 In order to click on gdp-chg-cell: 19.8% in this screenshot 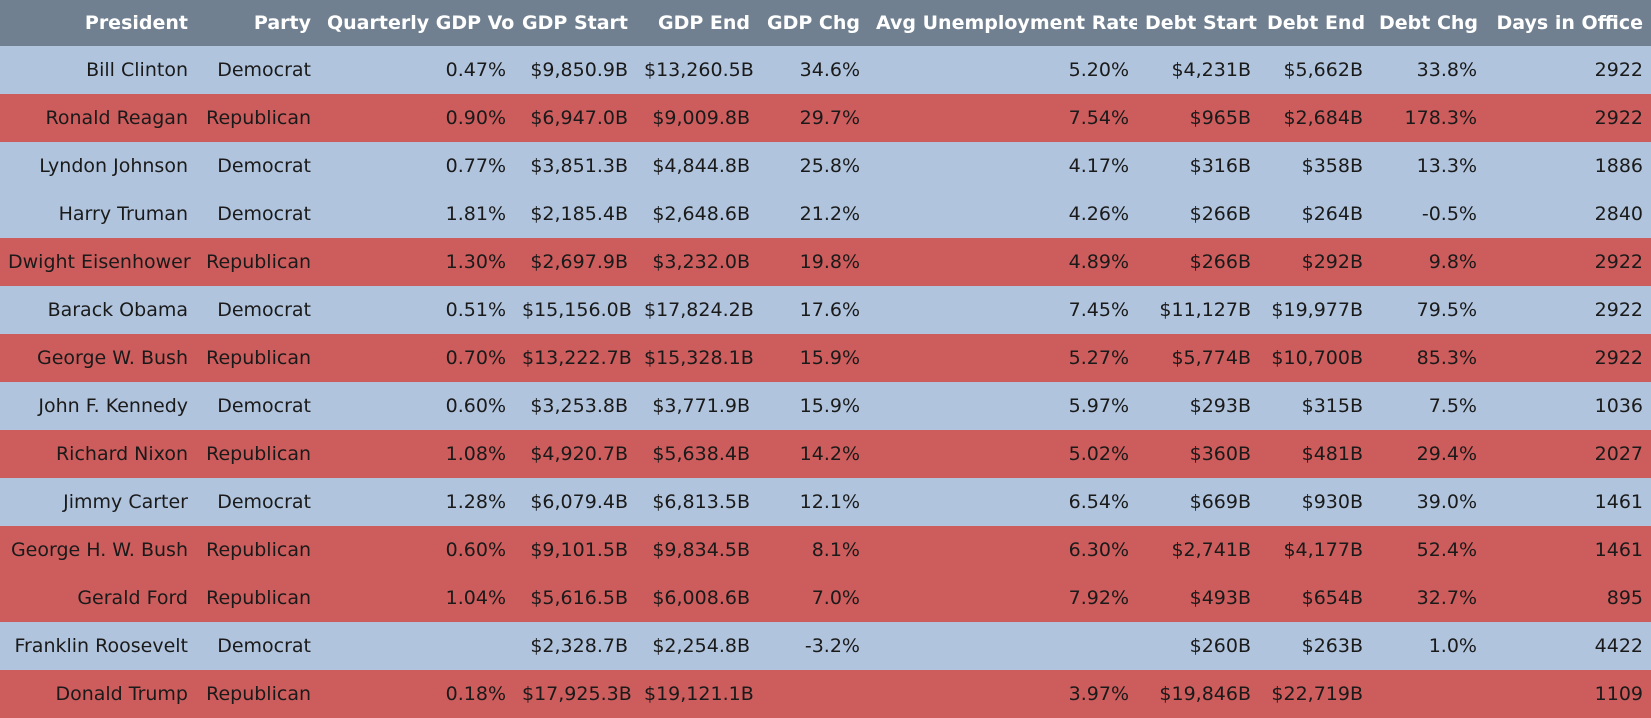, I will do `click(829, 262)`.